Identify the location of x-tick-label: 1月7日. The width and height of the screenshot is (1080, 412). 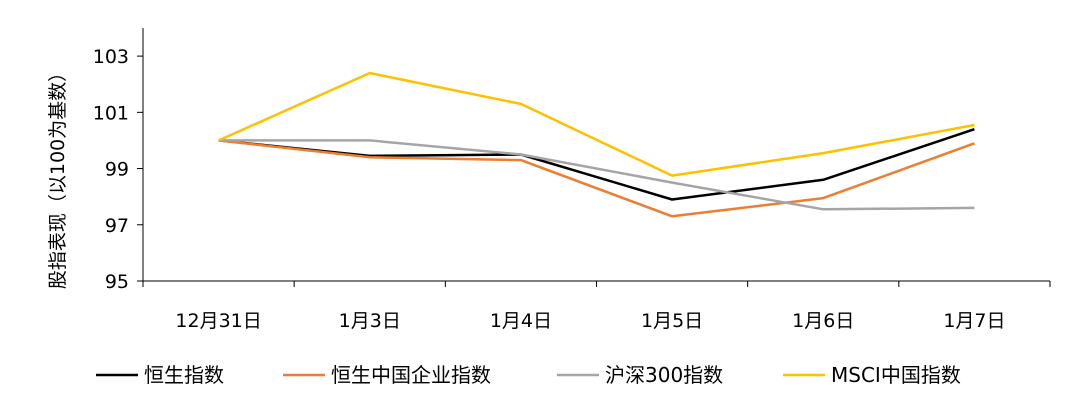
(974, 321).